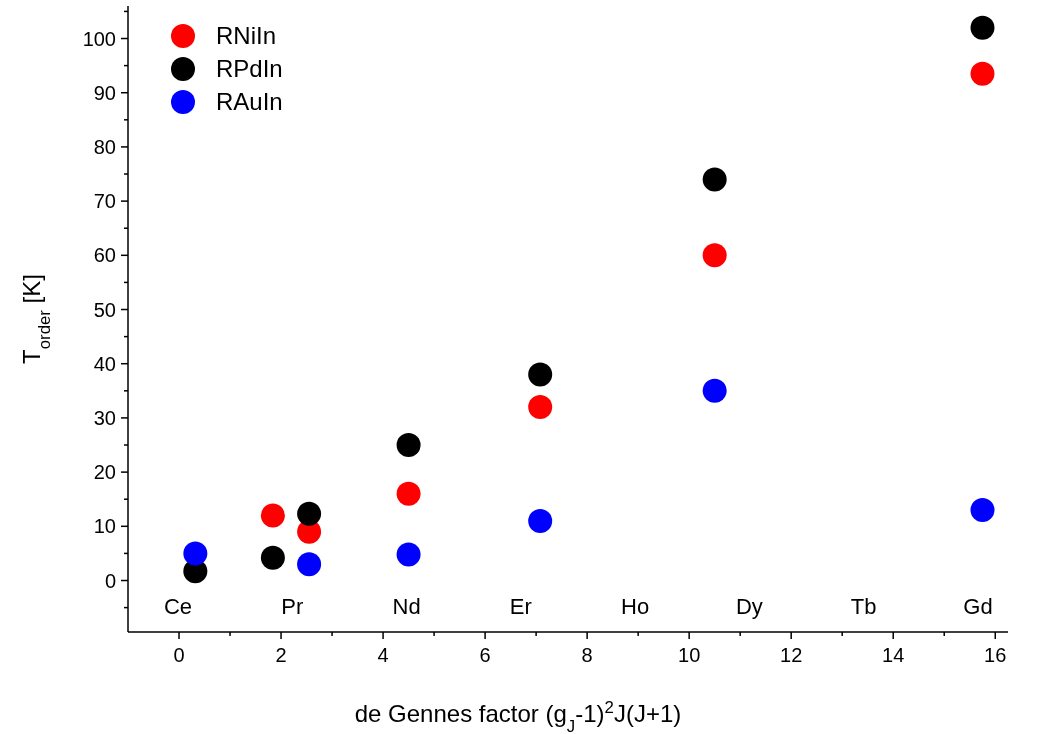 The height and width of the screenshot is (734, 1038). Describe the element at coordinates (104, 472) in the screenshot. I see `y-tick-label: 20` at that location.